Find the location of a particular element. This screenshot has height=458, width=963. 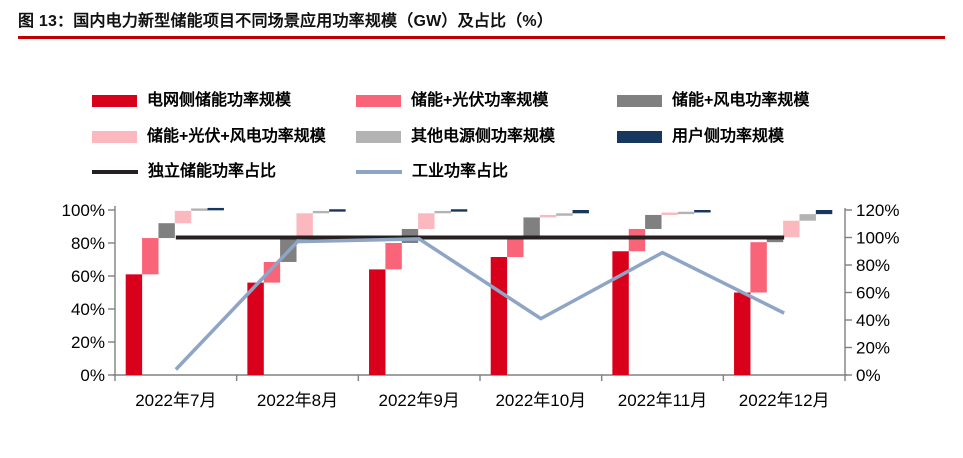

legend-label: 储能+光伏功率规模 is located at coordinates (480, 100).